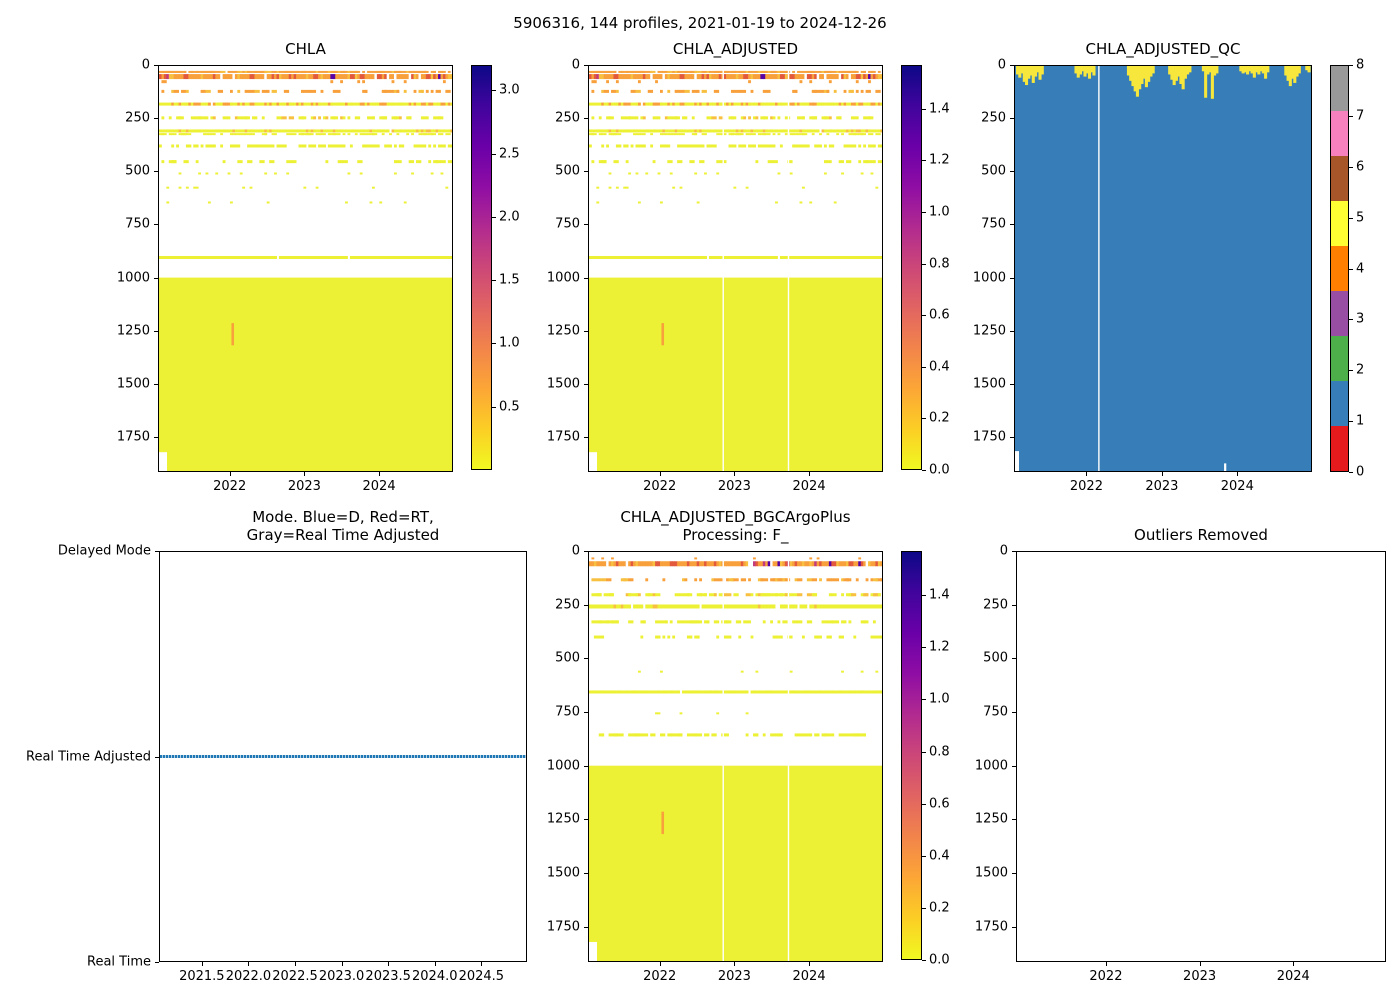 Image resolution: width=1400 pixels, height=1000 pixels. I want to click on cb-tick-label-chla: 3.0, so click(509, 90).